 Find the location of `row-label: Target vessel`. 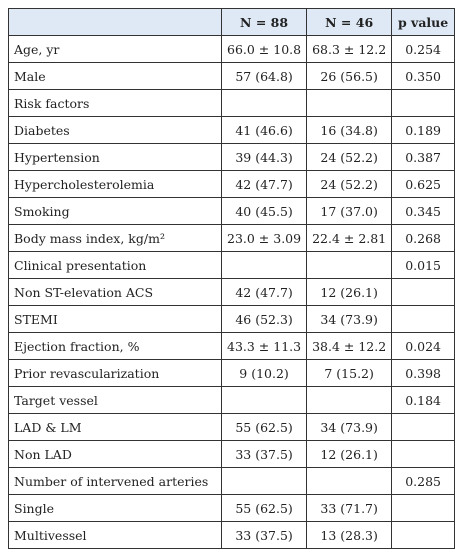

row-label: Target vessel is located at coordinates (115, 400).